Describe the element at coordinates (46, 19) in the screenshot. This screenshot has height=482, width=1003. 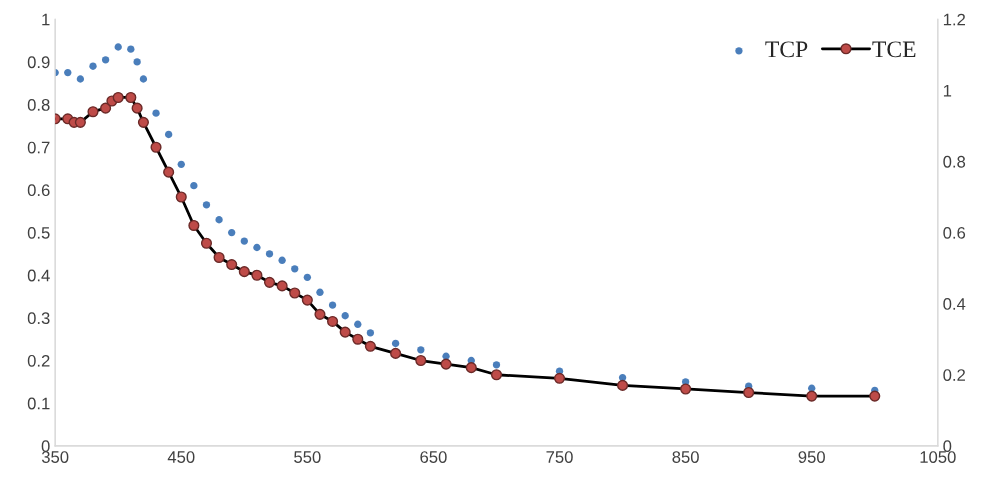
I see `y-tick-label: 1` at that location.